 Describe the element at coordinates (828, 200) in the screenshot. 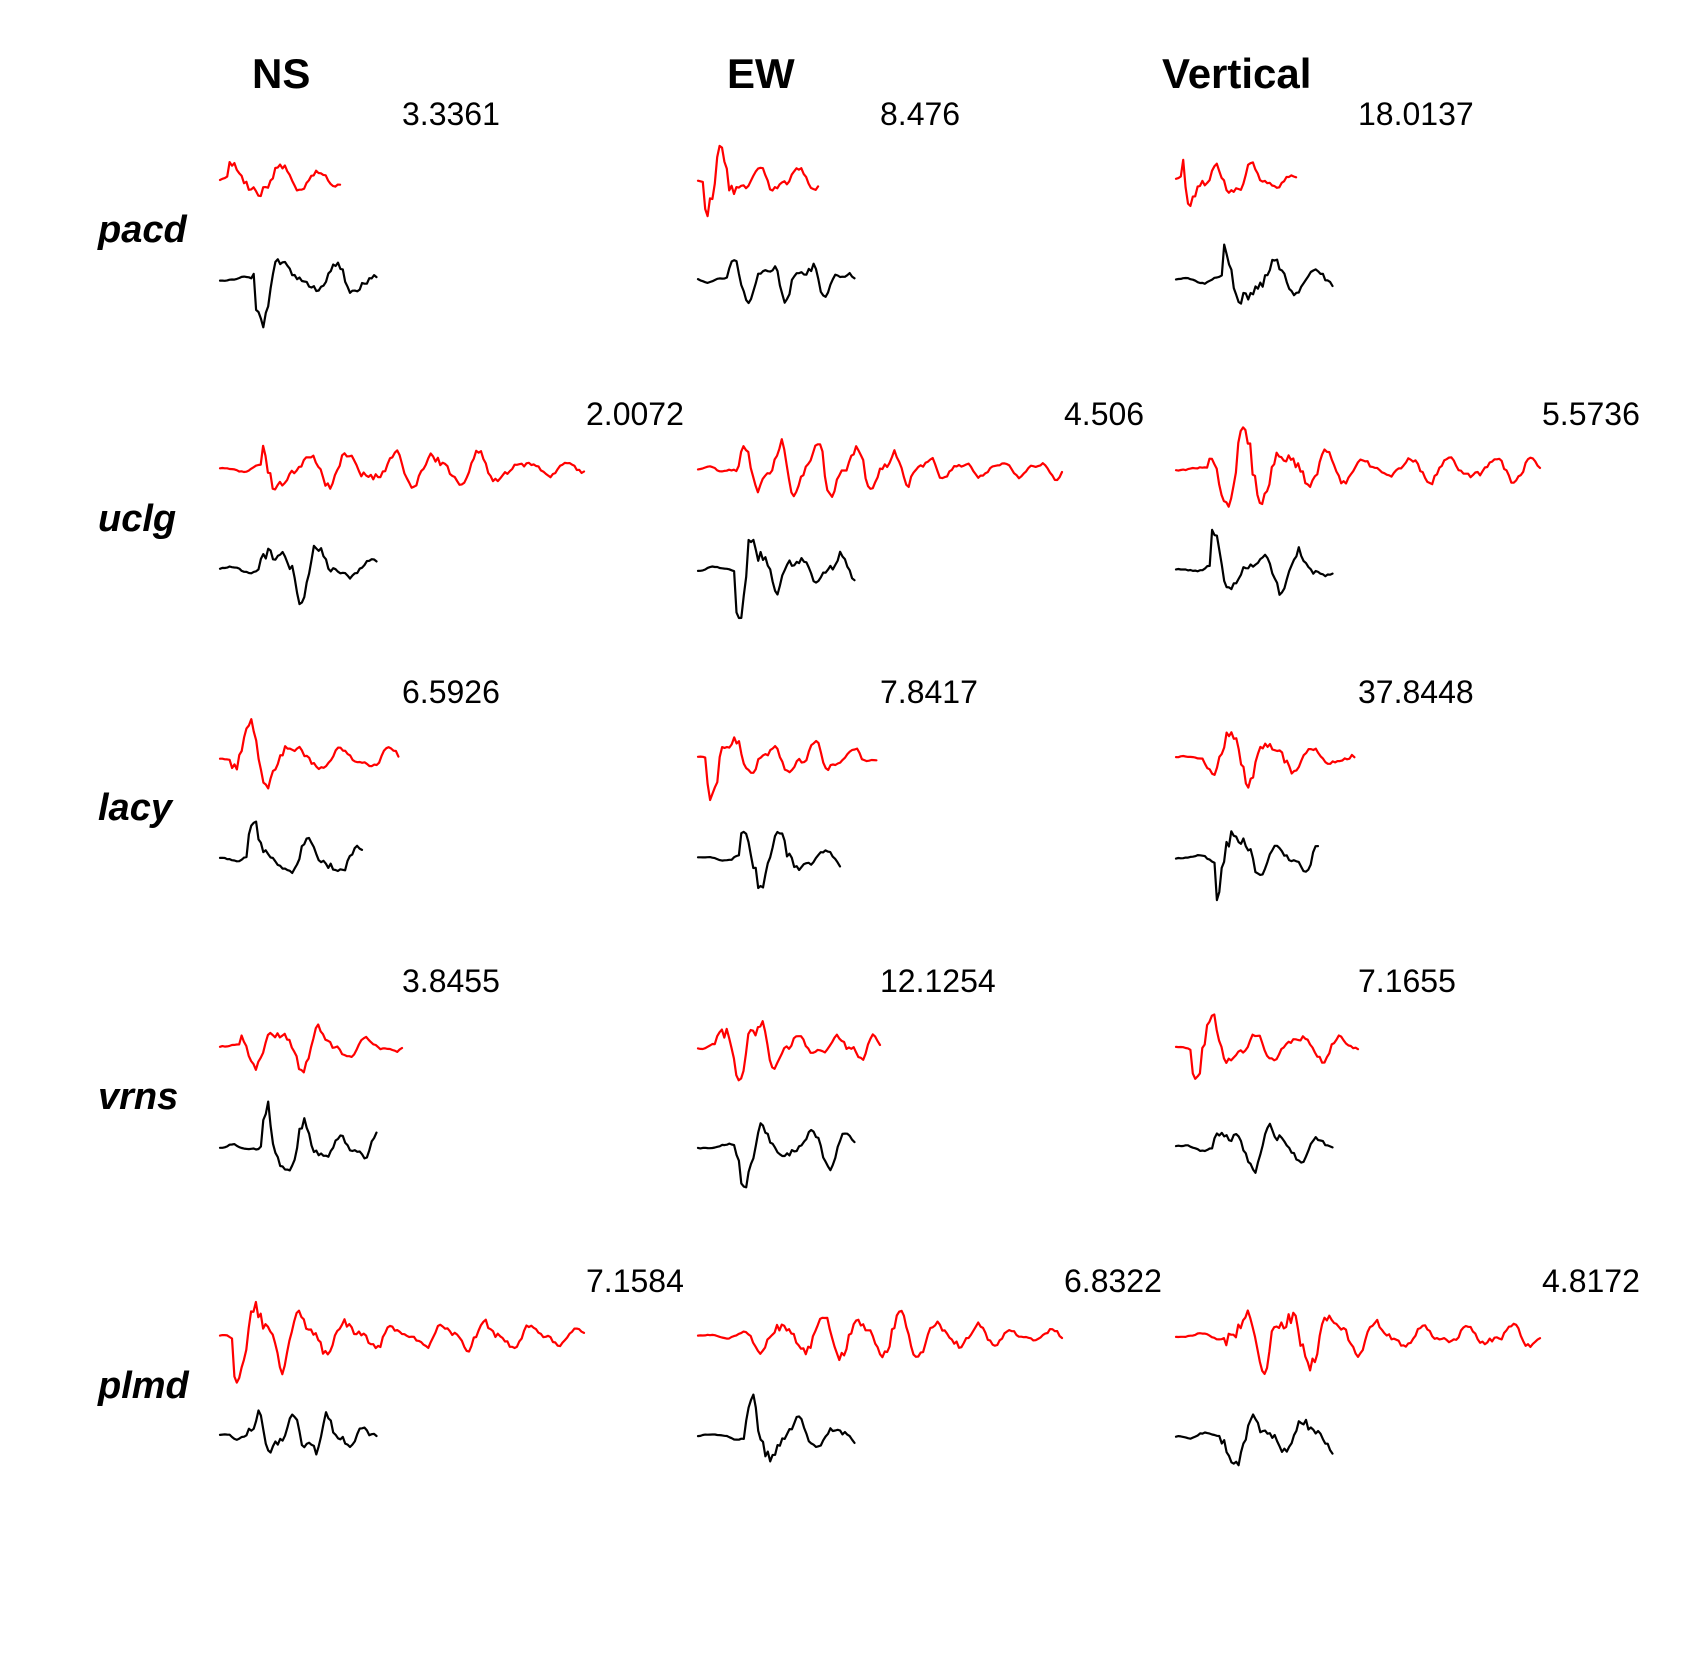

I see `trace-panel-pacd-ew: 8.476` at that location.